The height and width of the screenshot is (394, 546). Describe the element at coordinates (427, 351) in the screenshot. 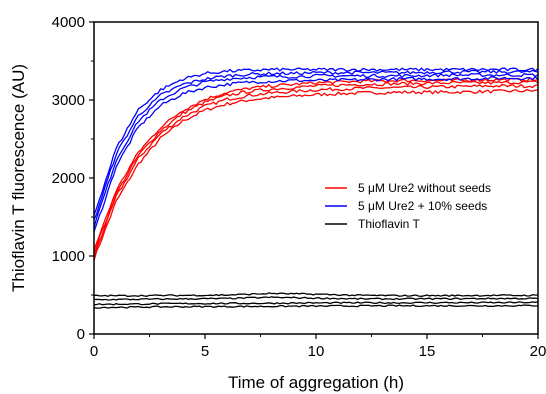

I see `x-tick-label: 15` at that location.